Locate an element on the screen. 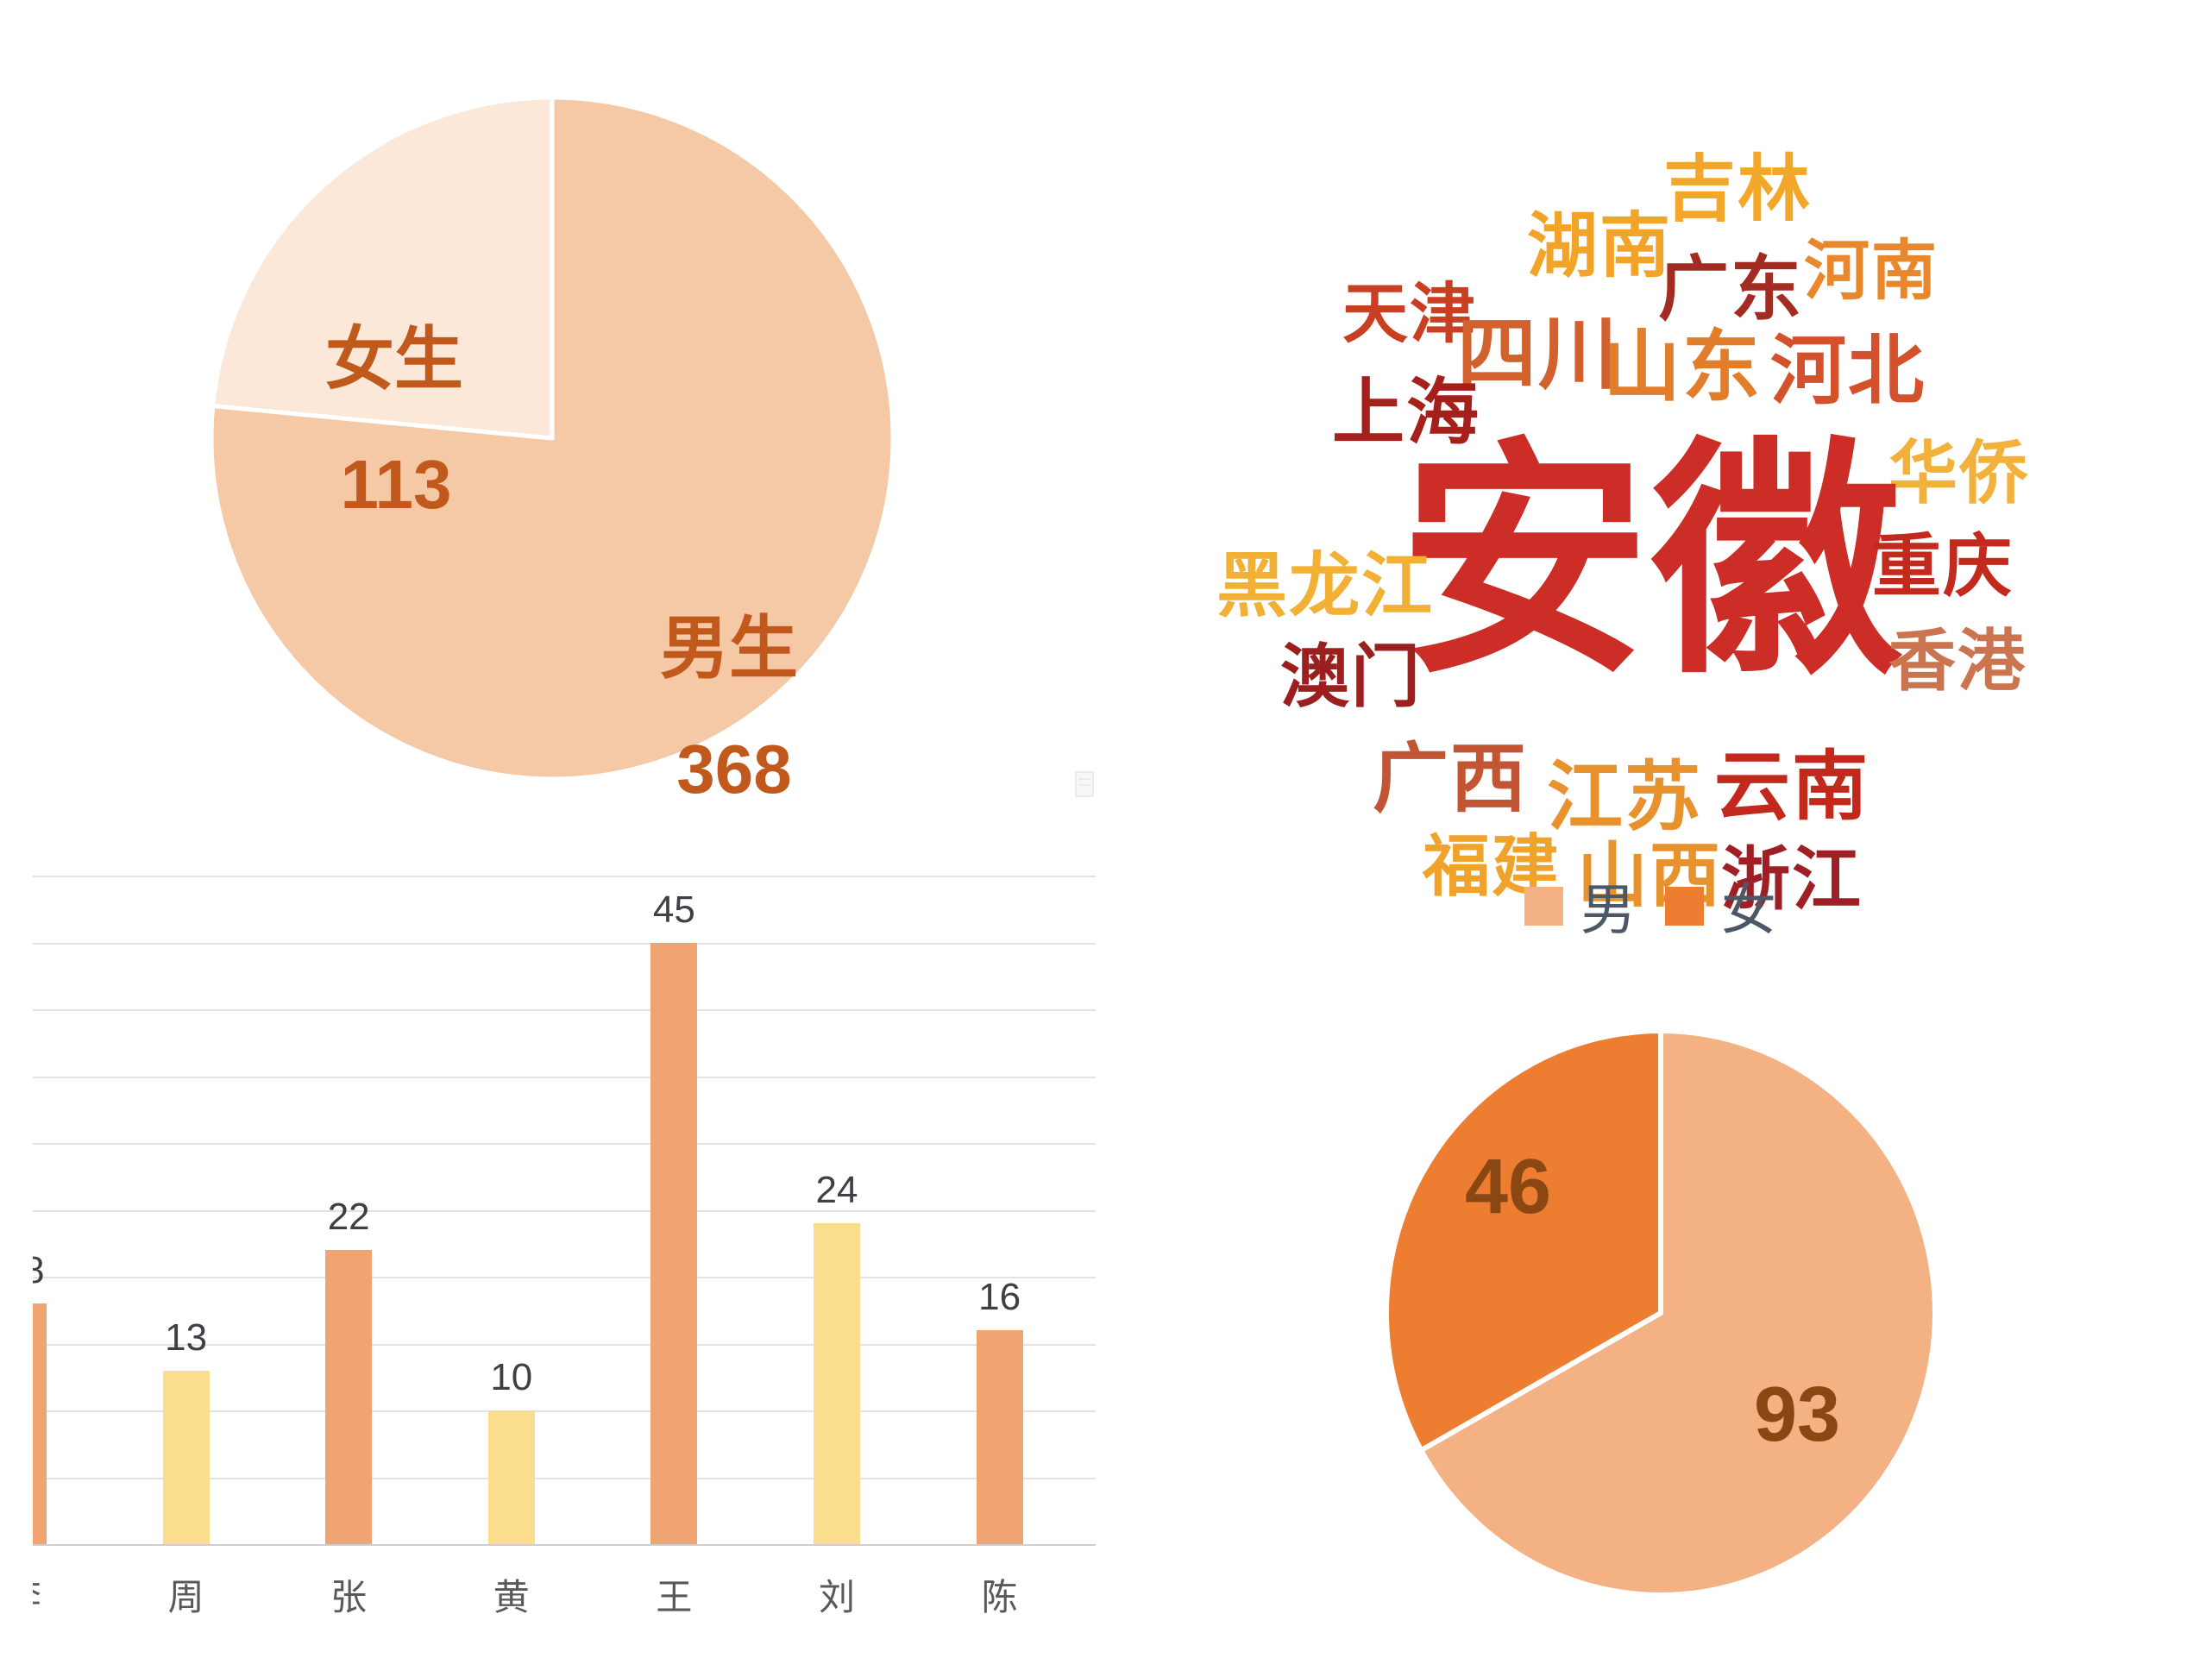  bar-category-label: 张 is located at coordinates (349, 1597).